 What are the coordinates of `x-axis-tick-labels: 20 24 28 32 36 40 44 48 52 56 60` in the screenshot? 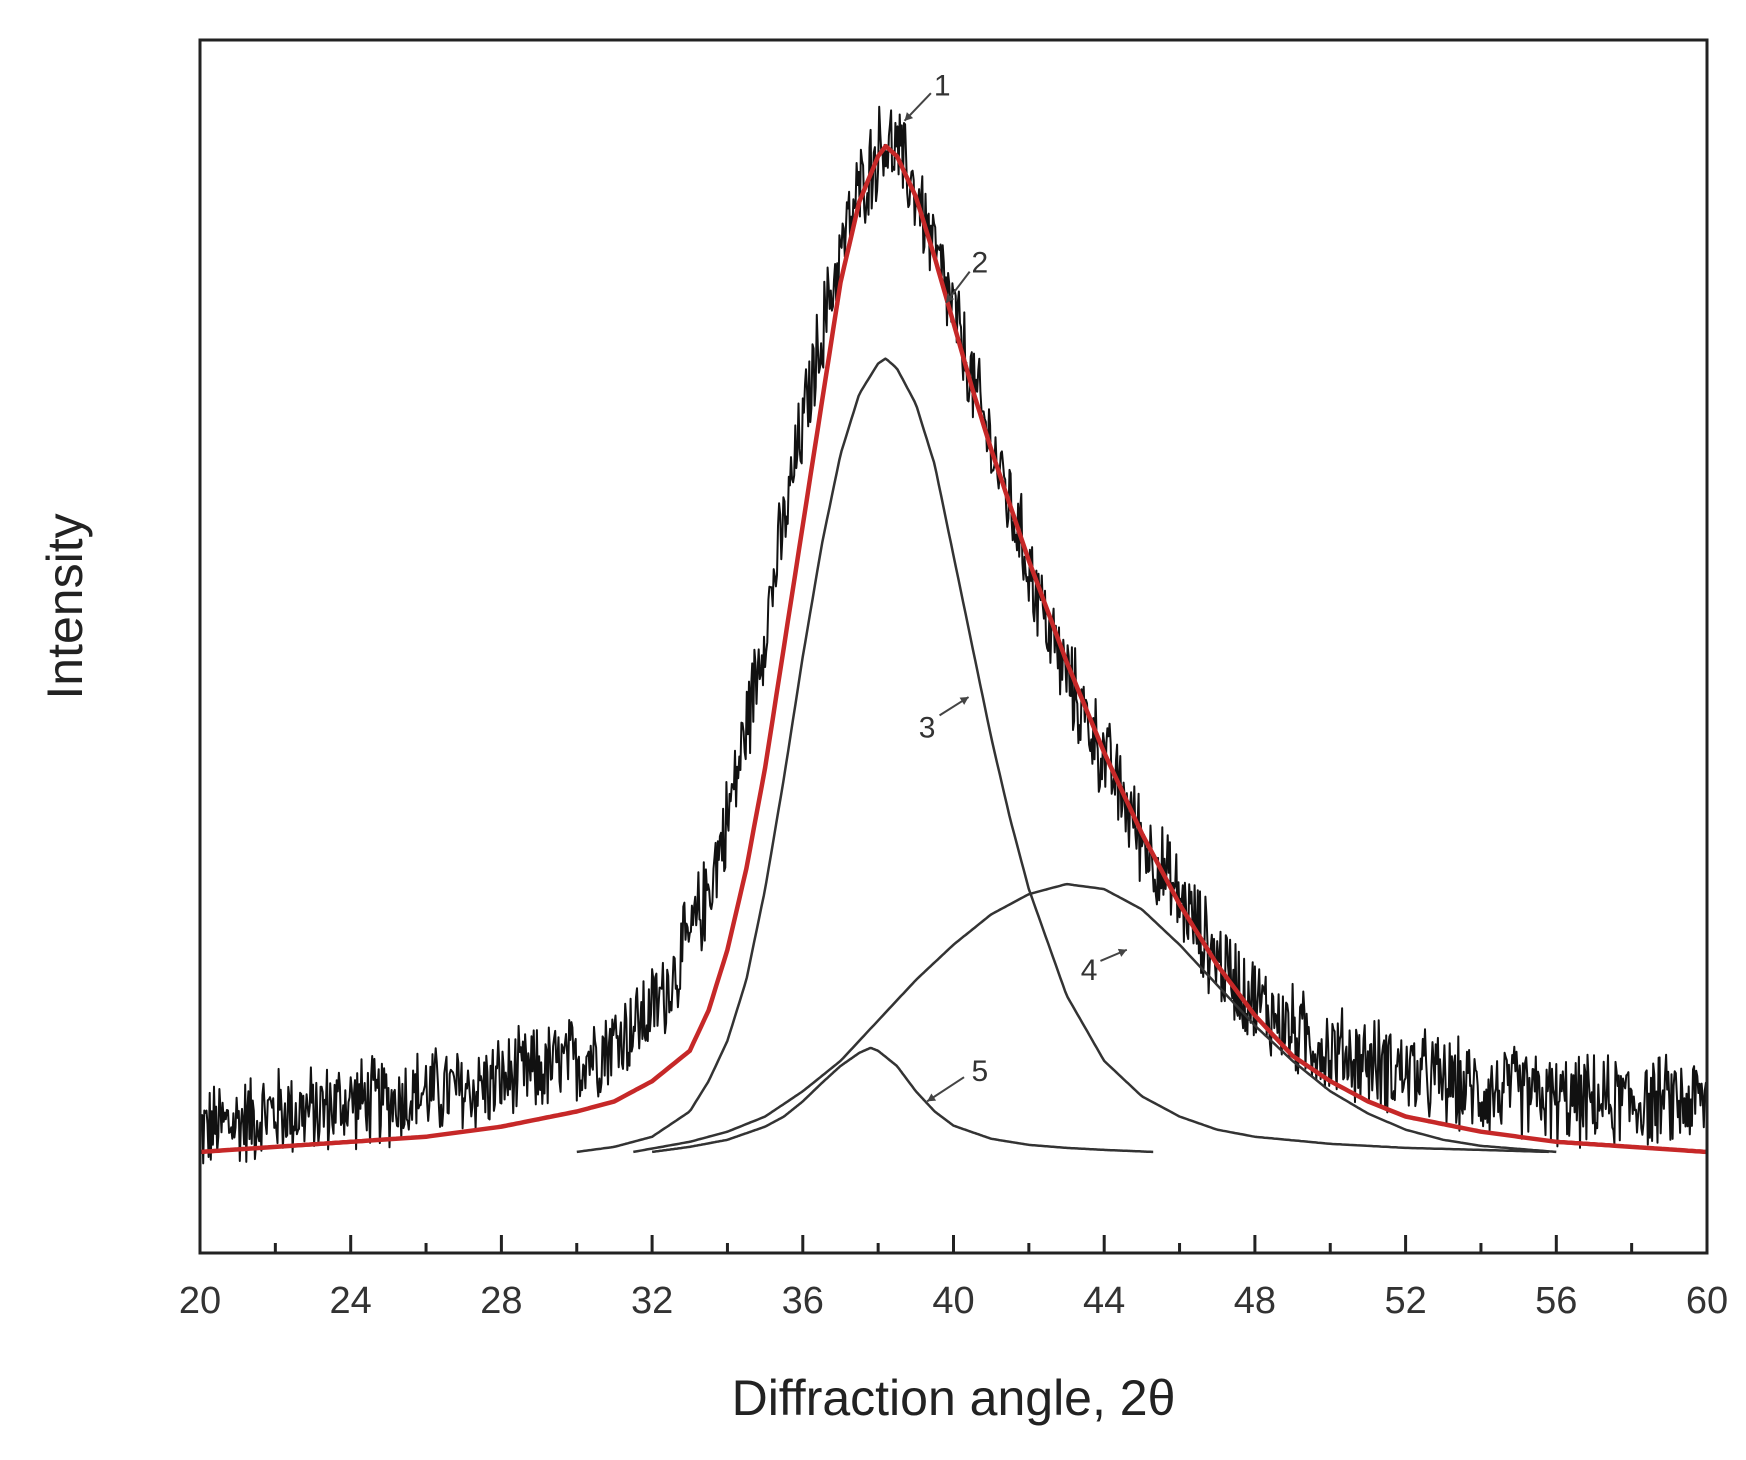 It's located at (953, 1301).